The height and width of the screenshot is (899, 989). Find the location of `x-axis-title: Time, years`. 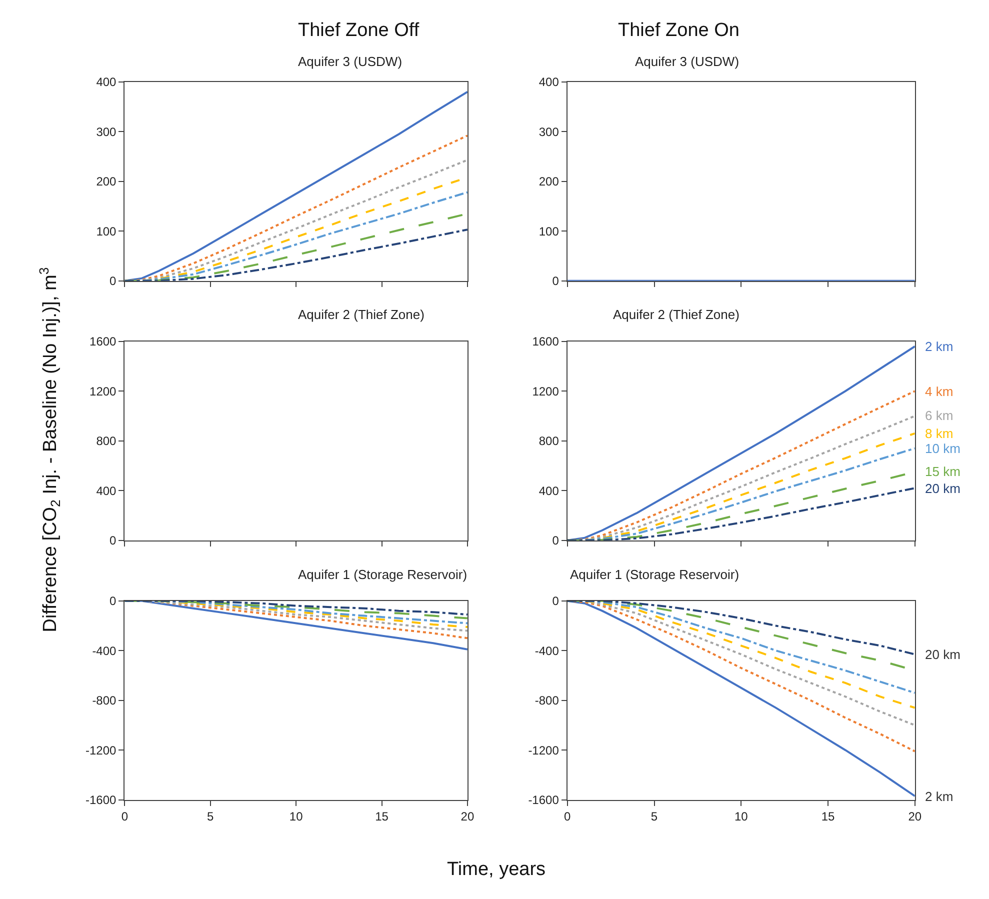

x-axis-title: Time, years is located at coordinates (496, 869).